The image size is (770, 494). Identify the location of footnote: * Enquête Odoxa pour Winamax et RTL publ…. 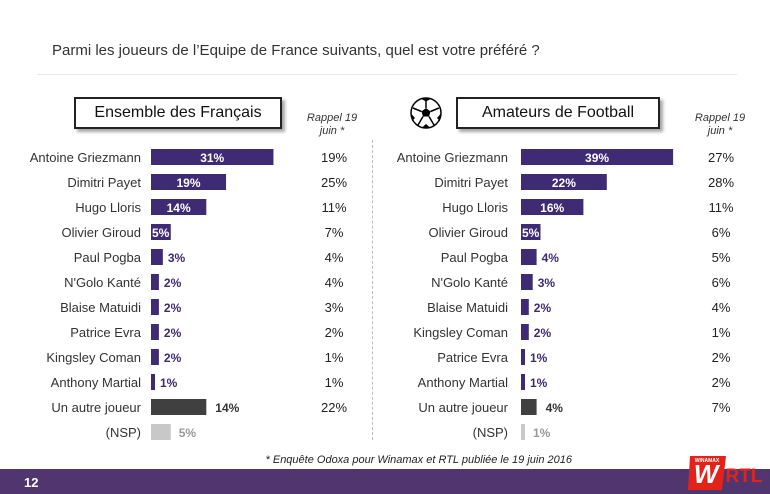
(418, 460).